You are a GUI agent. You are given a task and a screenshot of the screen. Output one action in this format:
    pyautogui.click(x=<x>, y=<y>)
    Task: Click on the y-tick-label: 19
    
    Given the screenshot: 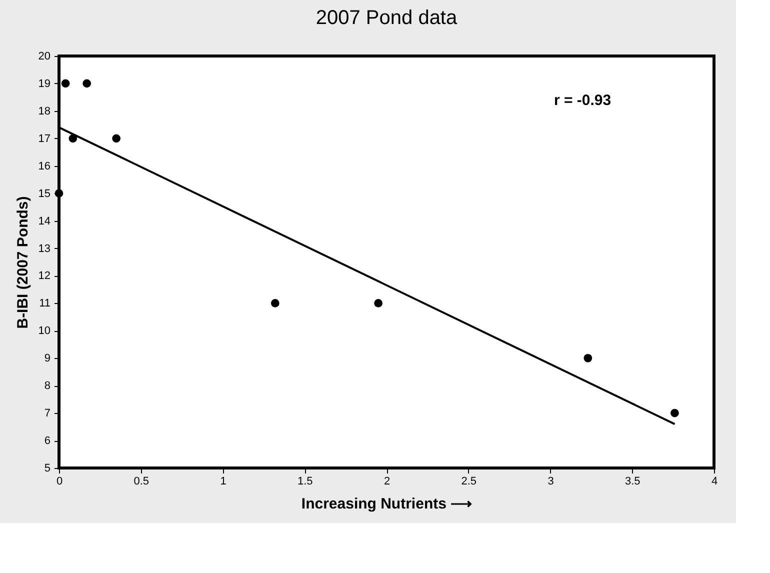 What is the action you would take?
    pyautogui.click(x=44, y=84)
    